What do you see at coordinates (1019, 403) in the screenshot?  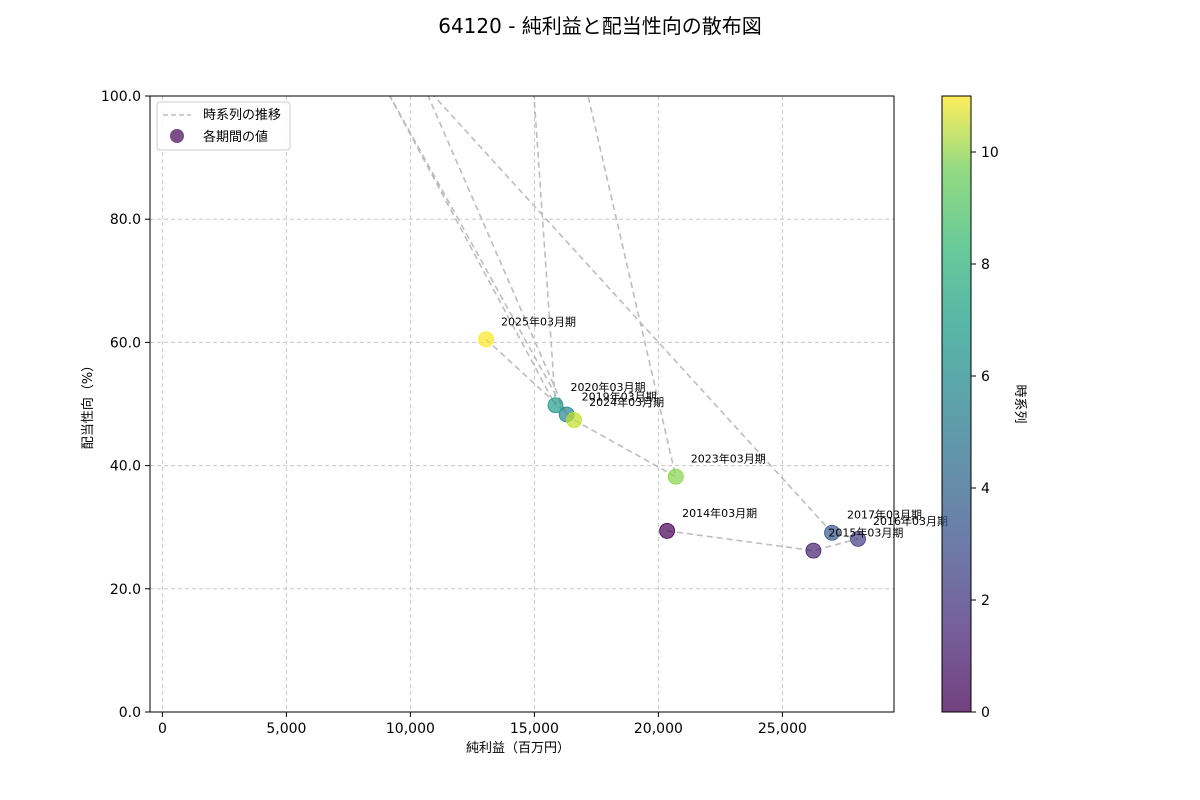 I see `colorbar-label: 時系列` at bounding box center [1019, 403].